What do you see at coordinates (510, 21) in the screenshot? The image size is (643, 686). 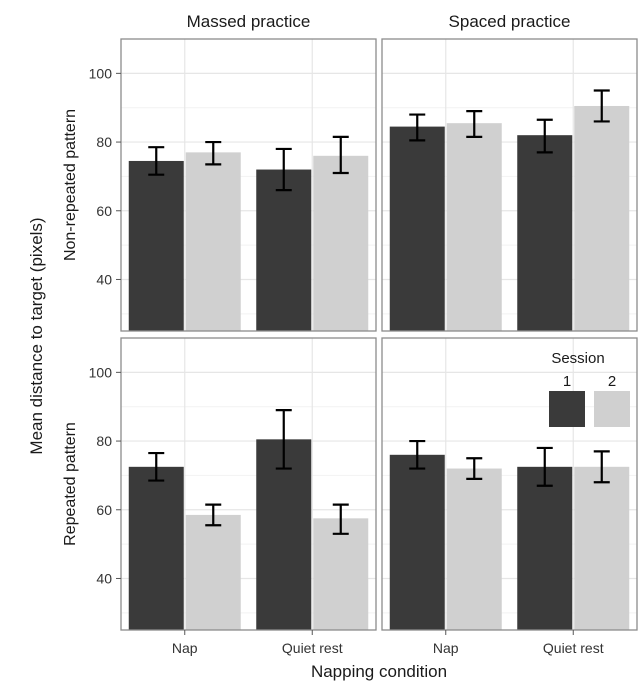 I see `column-title-1: Spaced practice` at bounding box center [510, 21].